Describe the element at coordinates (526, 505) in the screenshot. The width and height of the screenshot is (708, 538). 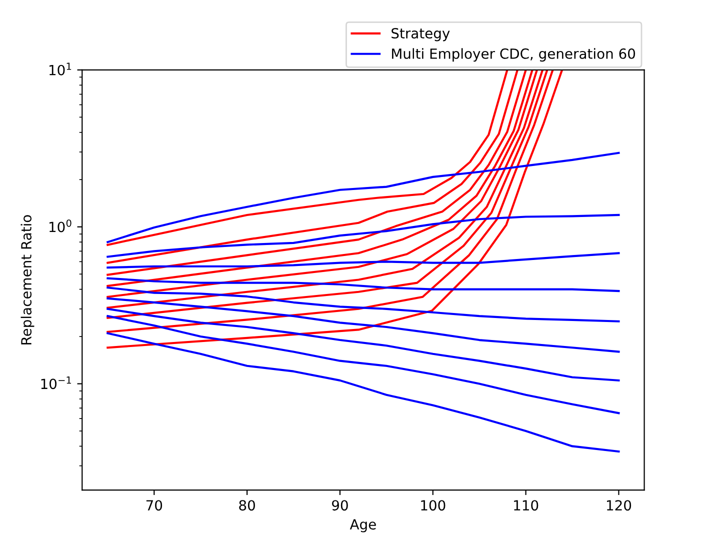
I see `x-tick-label: 110` at that location.